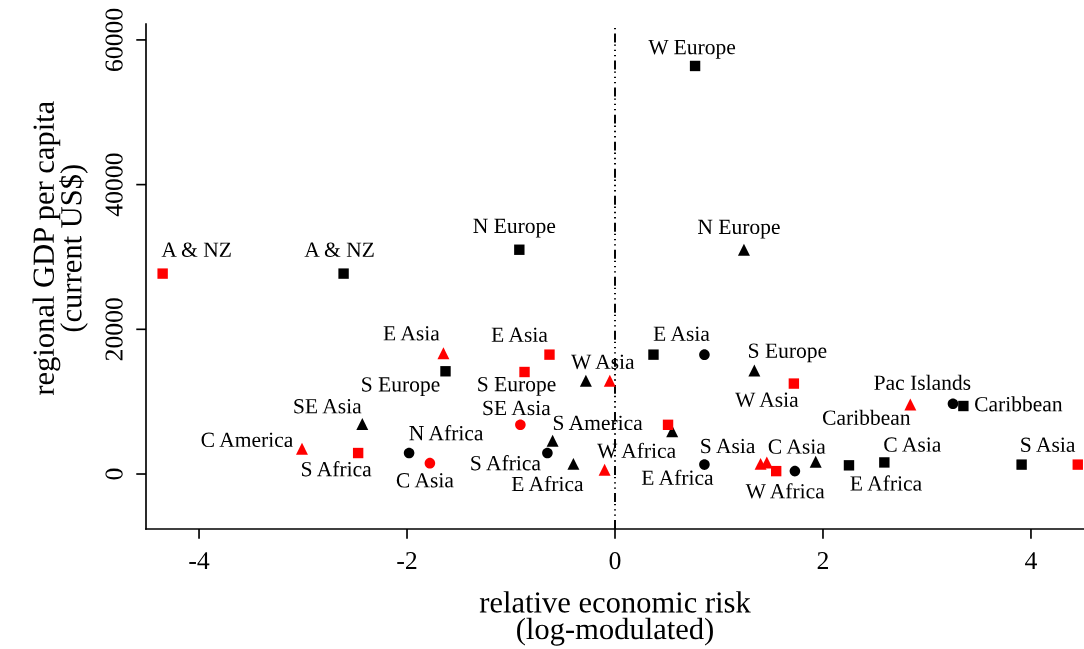  I want to click on y-axis-title: regional GDP per capita (current US$), so click(60, 248).